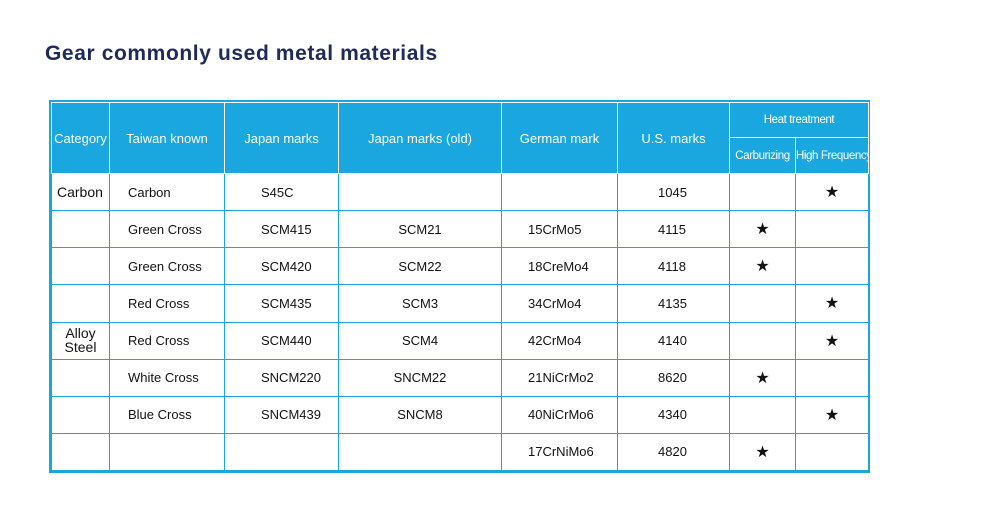 This screenshot has height=516, width=998. I want to click on japan-marks-cell: SNCM220, so click(281, 377).